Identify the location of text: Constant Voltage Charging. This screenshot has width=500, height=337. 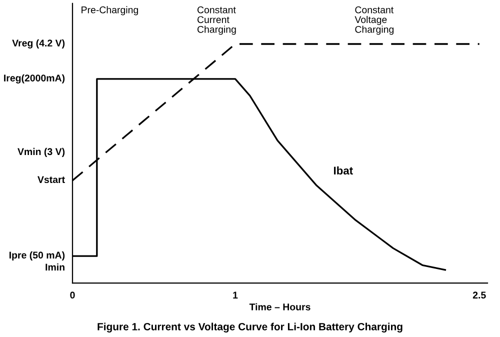
(374, 20).